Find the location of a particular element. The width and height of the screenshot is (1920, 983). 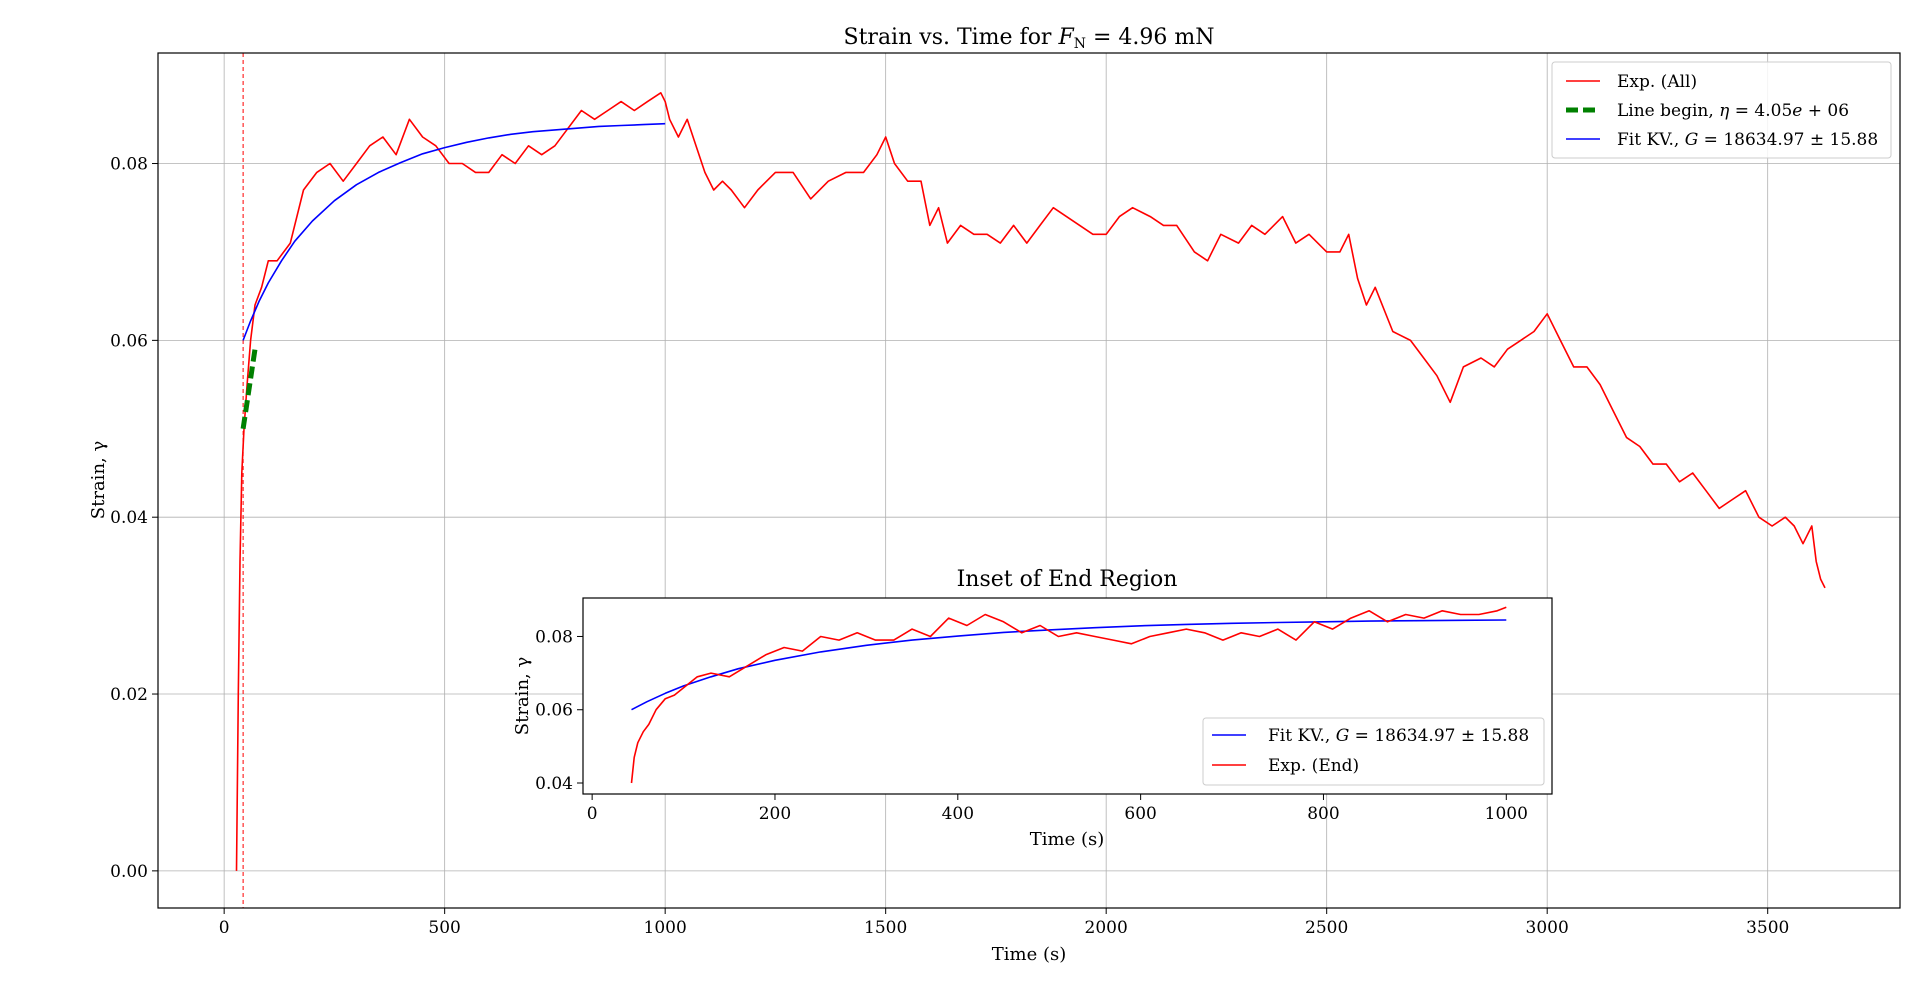

inset-x-tick-label-3: 600 is located at coordinates (1140, 814).